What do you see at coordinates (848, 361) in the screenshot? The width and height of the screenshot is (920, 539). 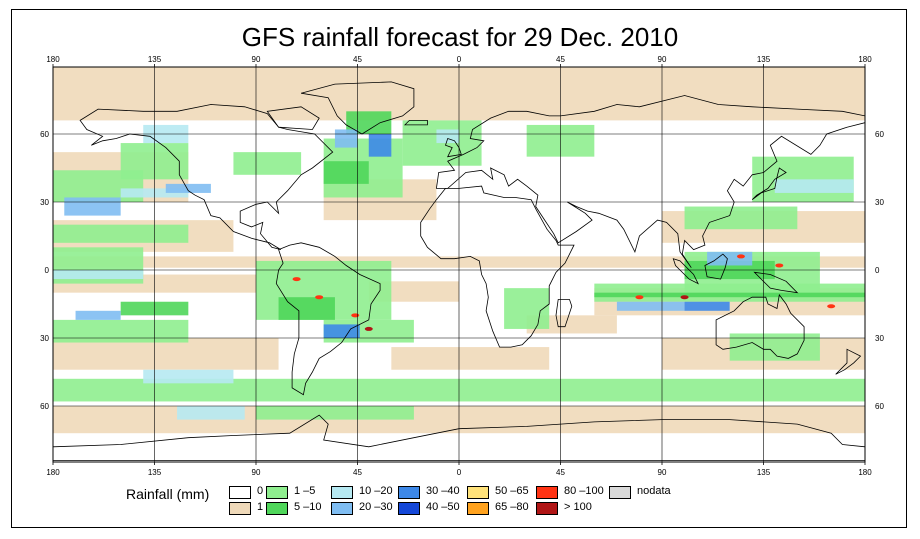 I see `new-zealand-outline` at bounding box center [848, 361].